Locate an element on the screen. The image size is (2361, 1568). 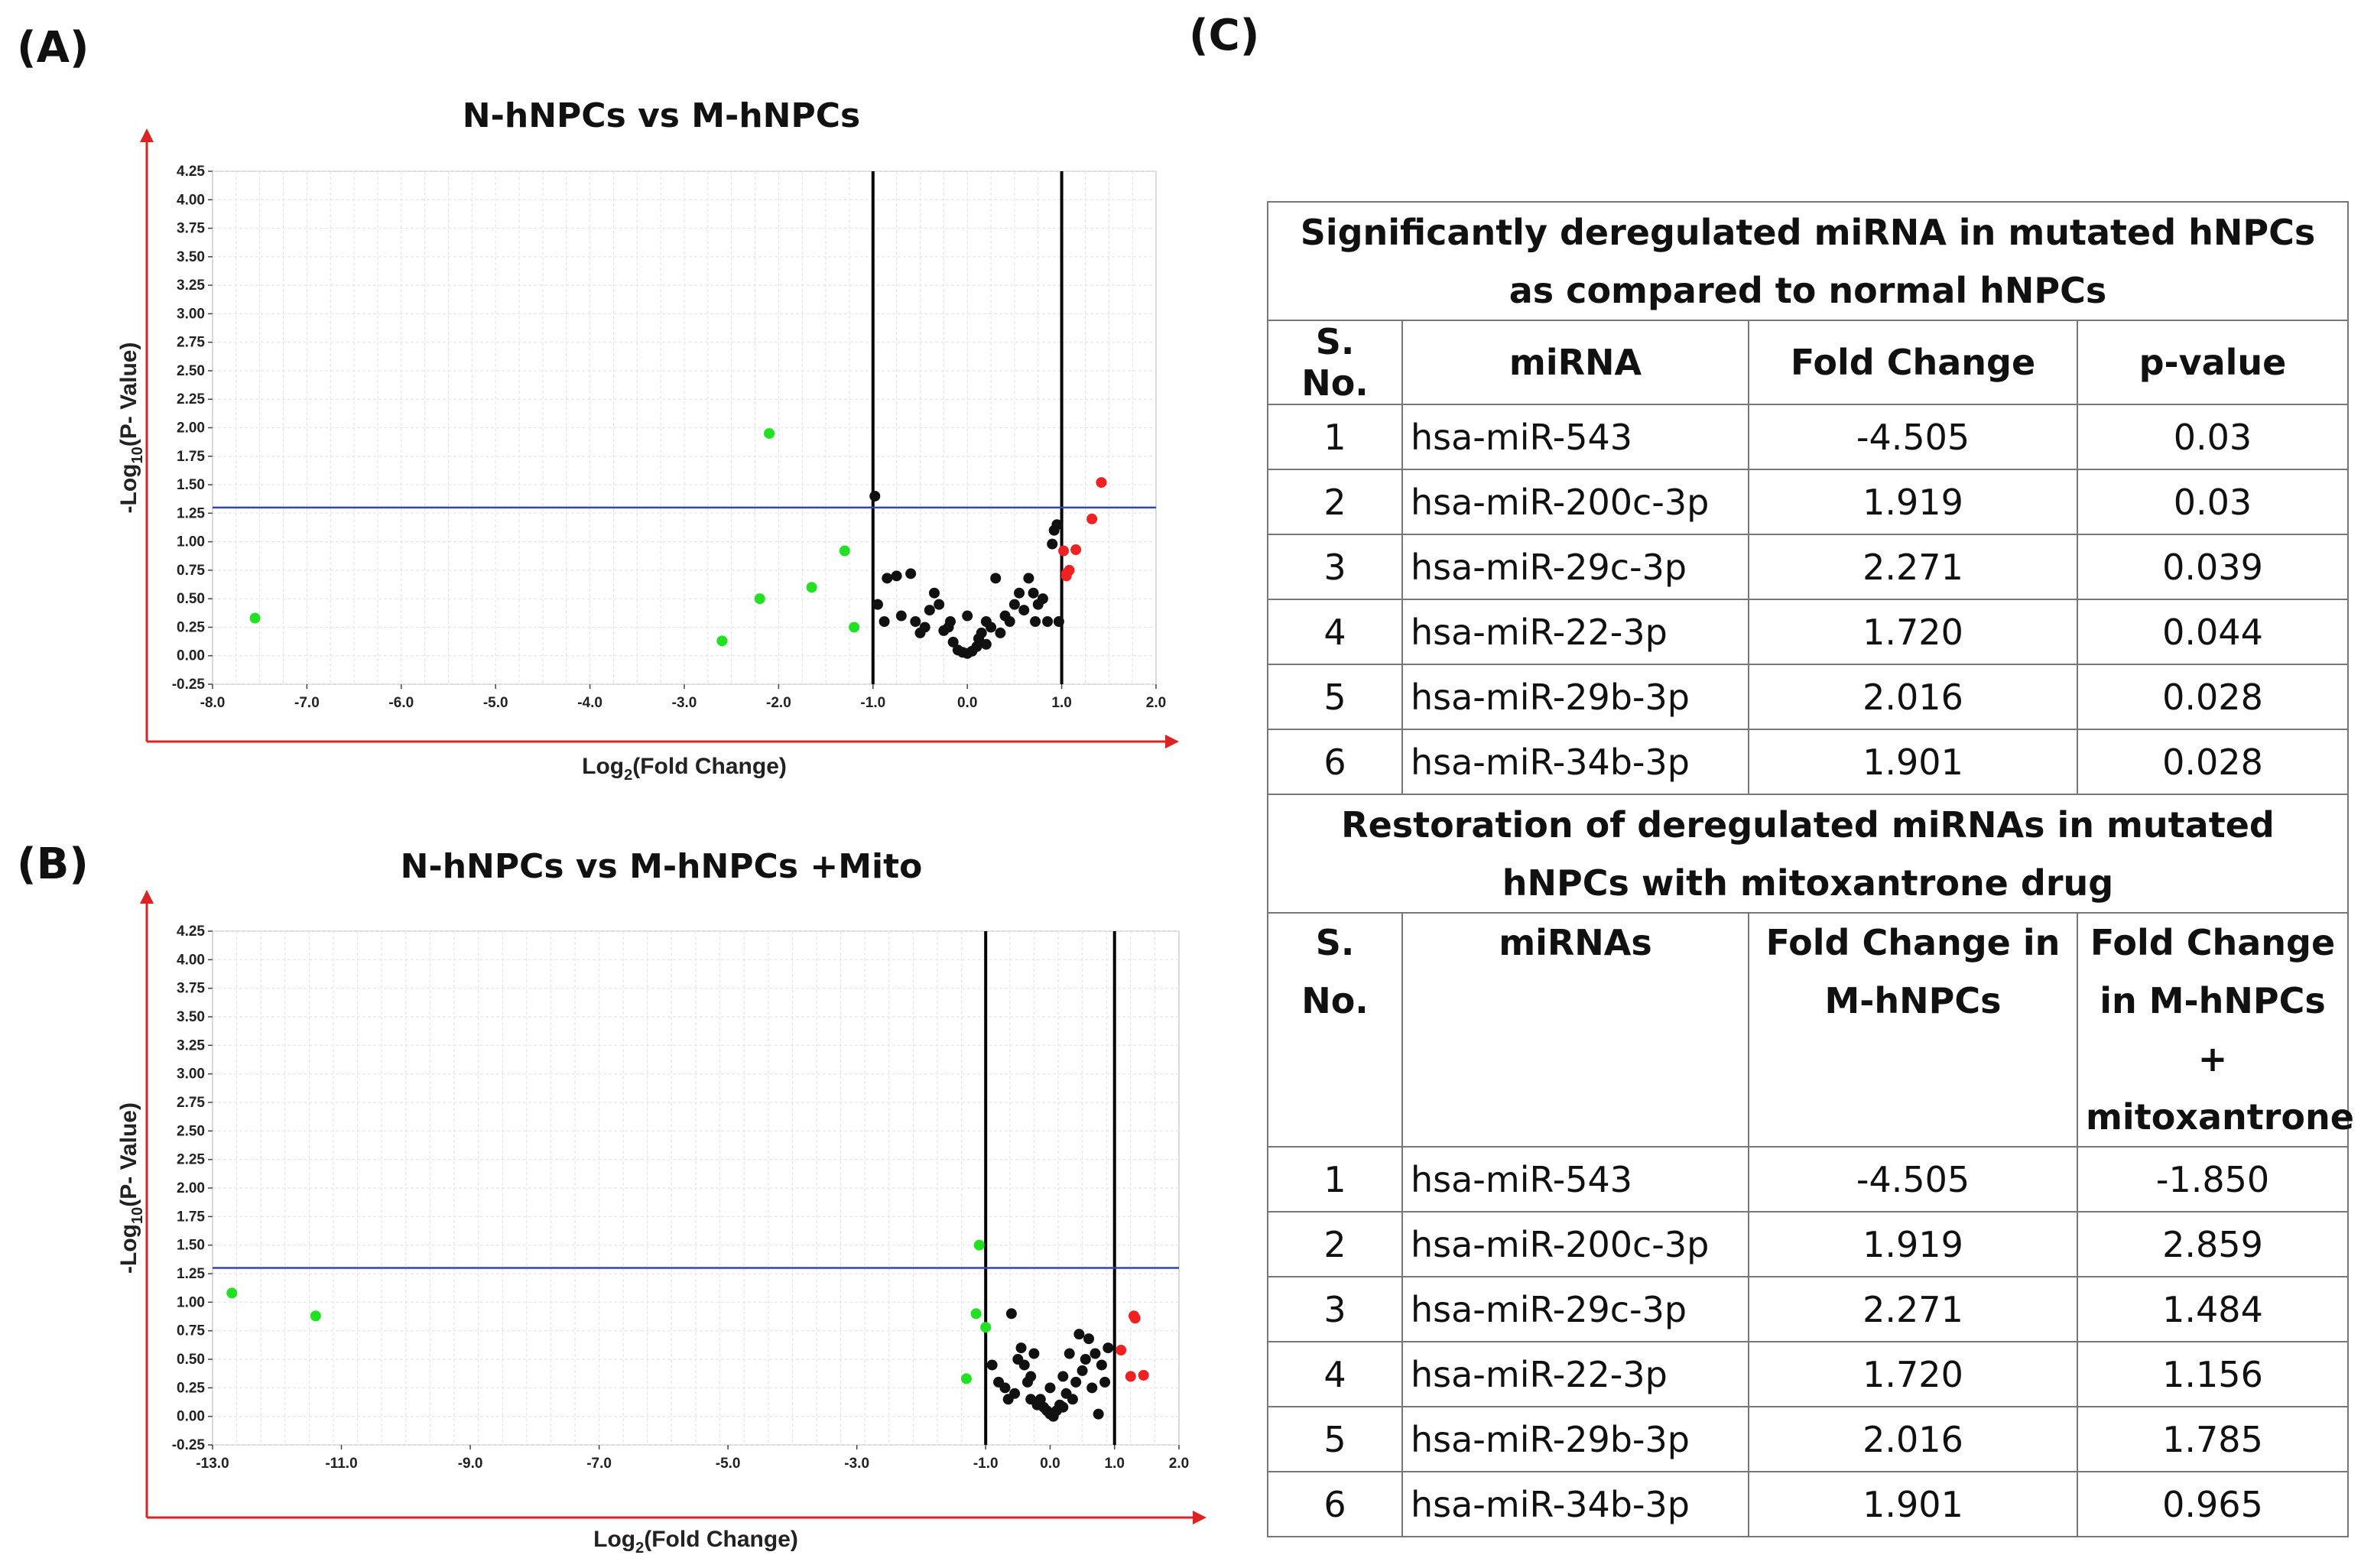
x-tick-label: -2.0 is located at coordinates (778, 703).